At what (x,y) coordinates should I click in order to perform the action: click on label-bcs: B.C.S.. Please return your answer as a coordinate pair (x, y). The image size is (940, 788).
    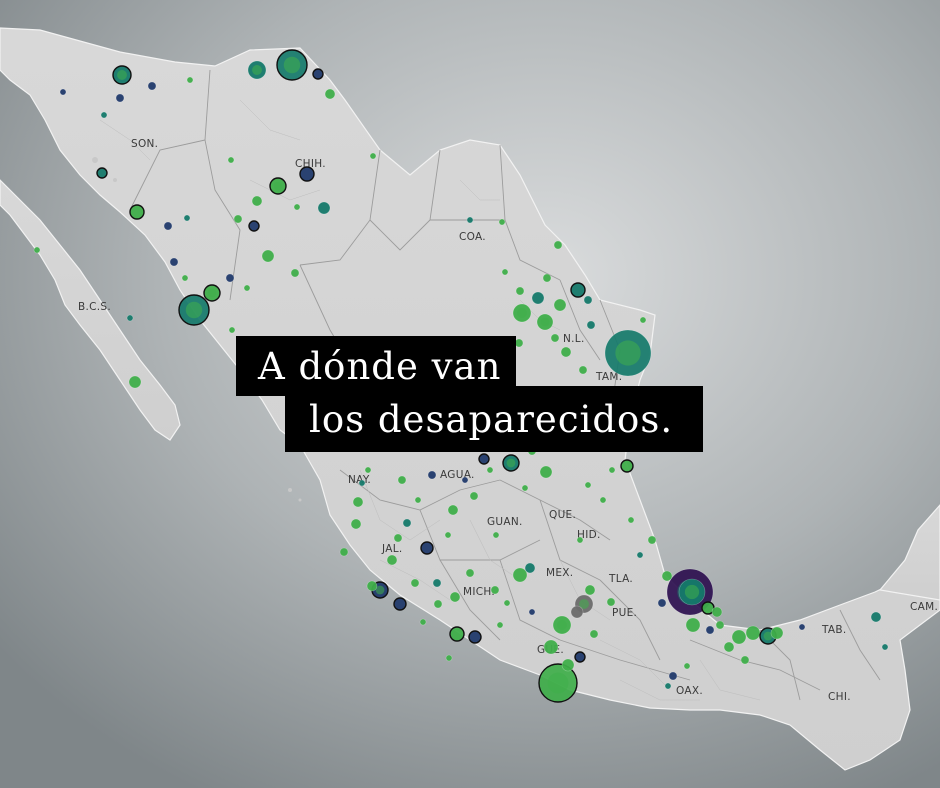
    Looking at the image, I should click on (94, 307).